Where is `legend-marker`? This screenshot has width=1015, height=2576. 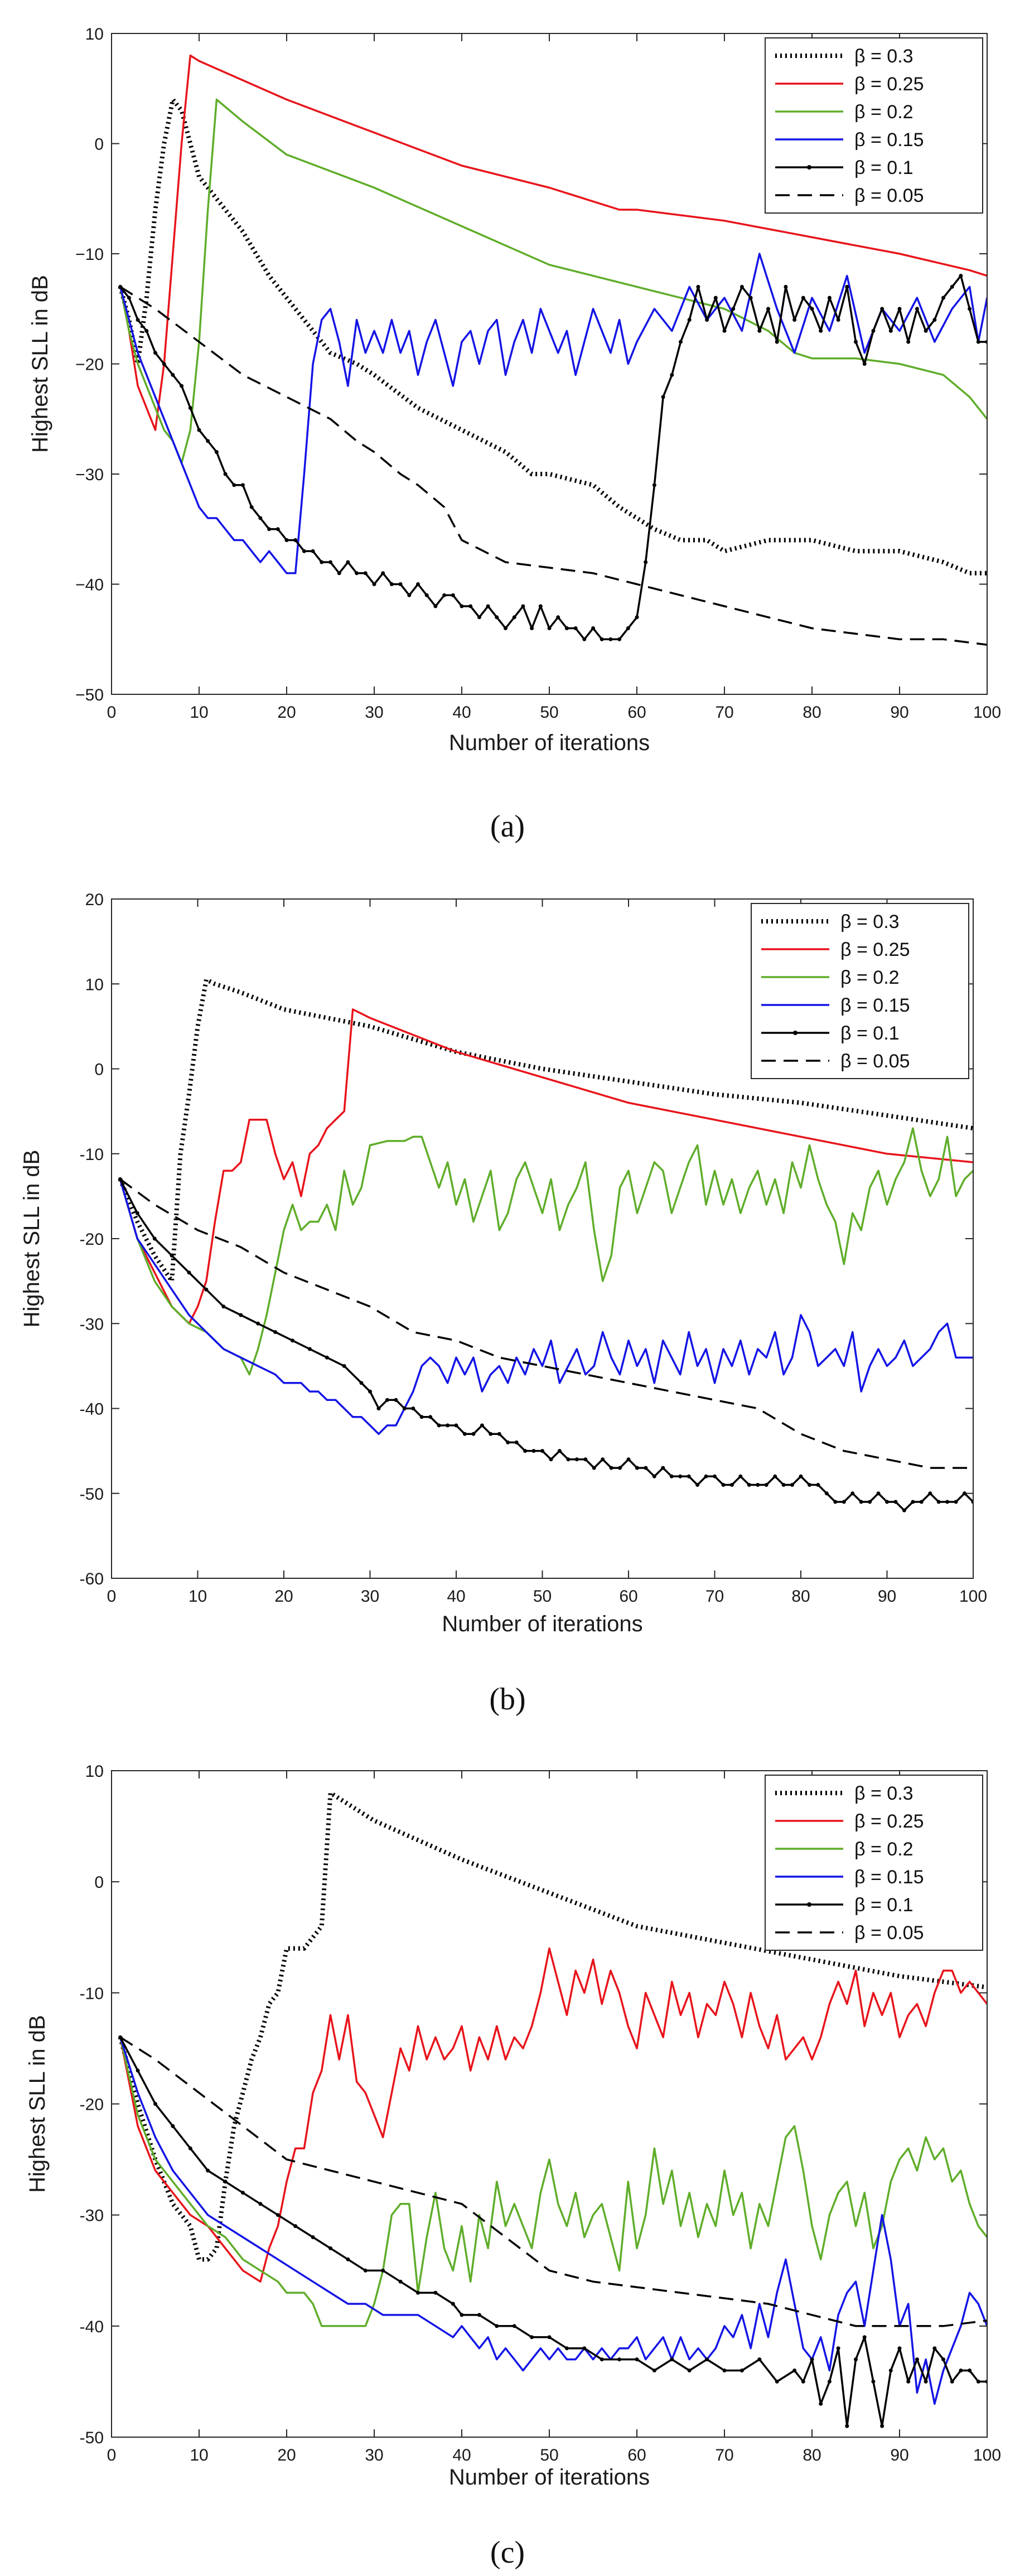 legend-marker is located at coordinates (809, 168).